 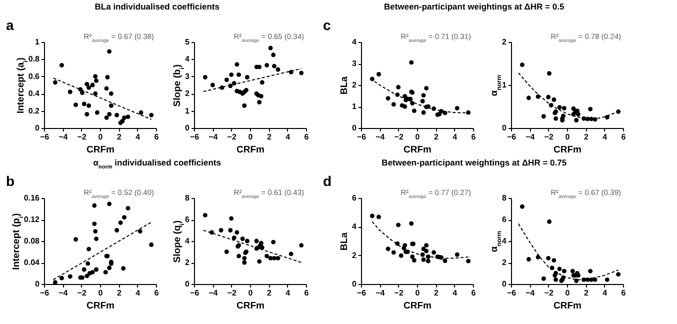 I want to click on y-tick-label: 0.6, so click(x=34, y=76).